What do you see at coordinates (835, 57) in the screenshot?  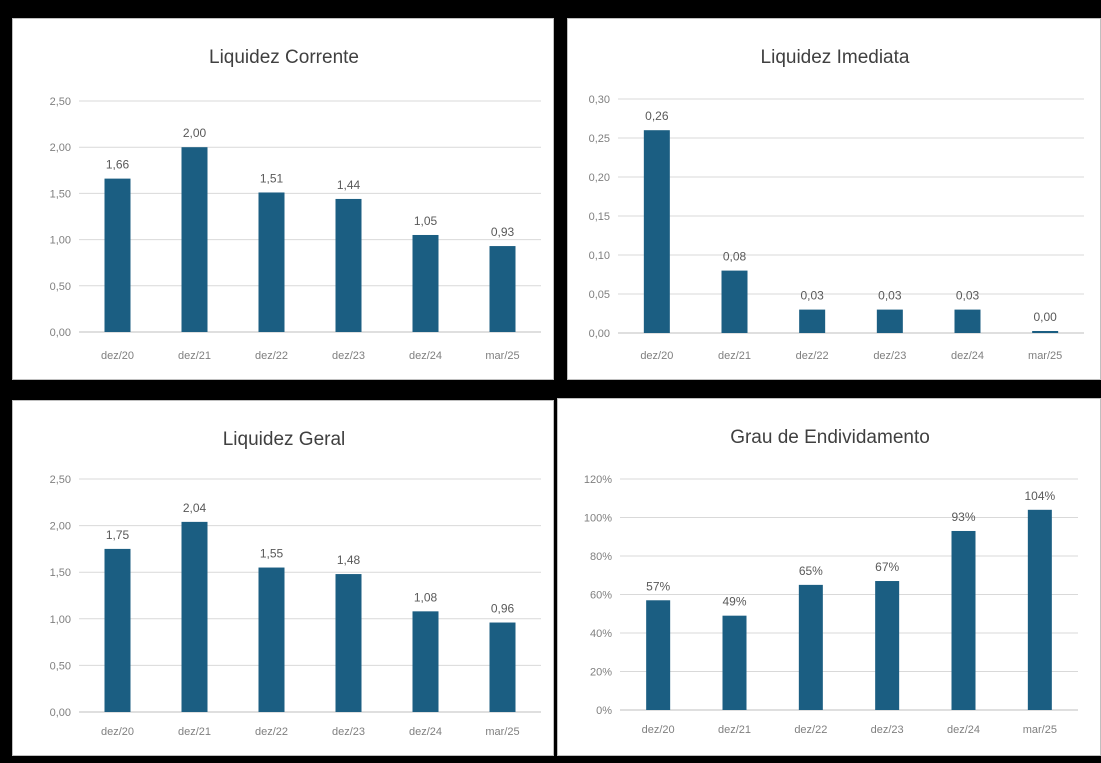 I see `chart-title: Liquidez Imediata` at bounding box center [835, 57].